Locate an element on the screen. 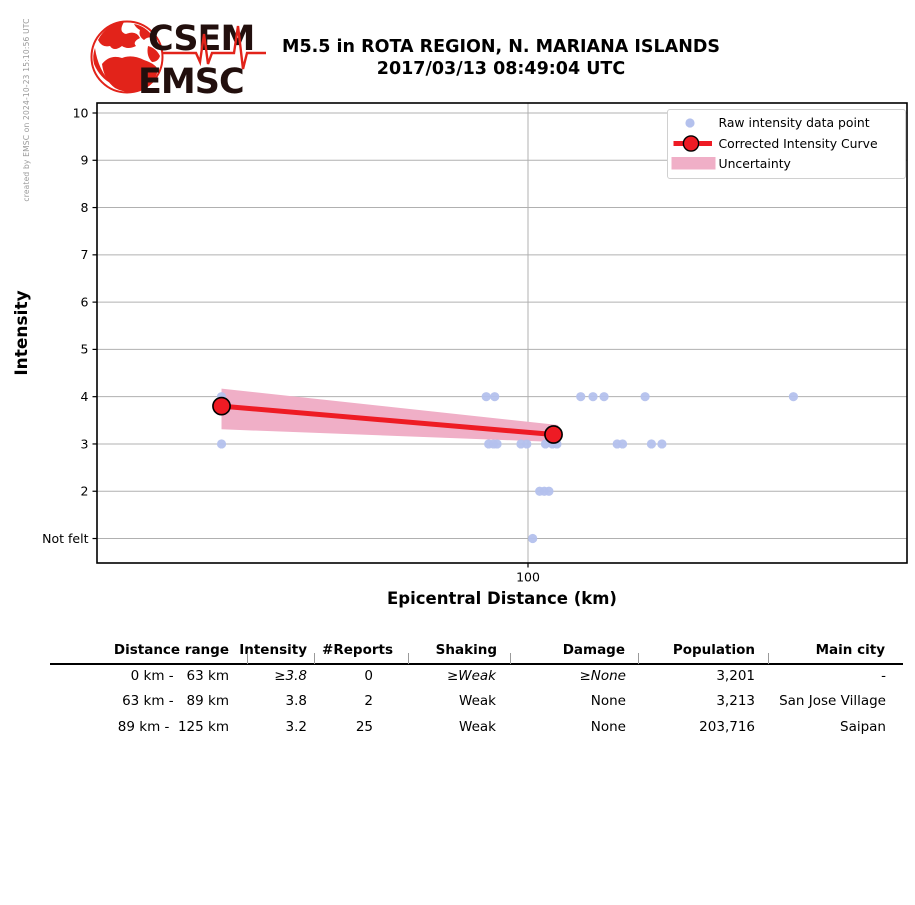 The width and height of the screenshot is (915, 905). event-datetime: 2017/03/13 08:49:04 UTC is located at coordinates (501, 69).